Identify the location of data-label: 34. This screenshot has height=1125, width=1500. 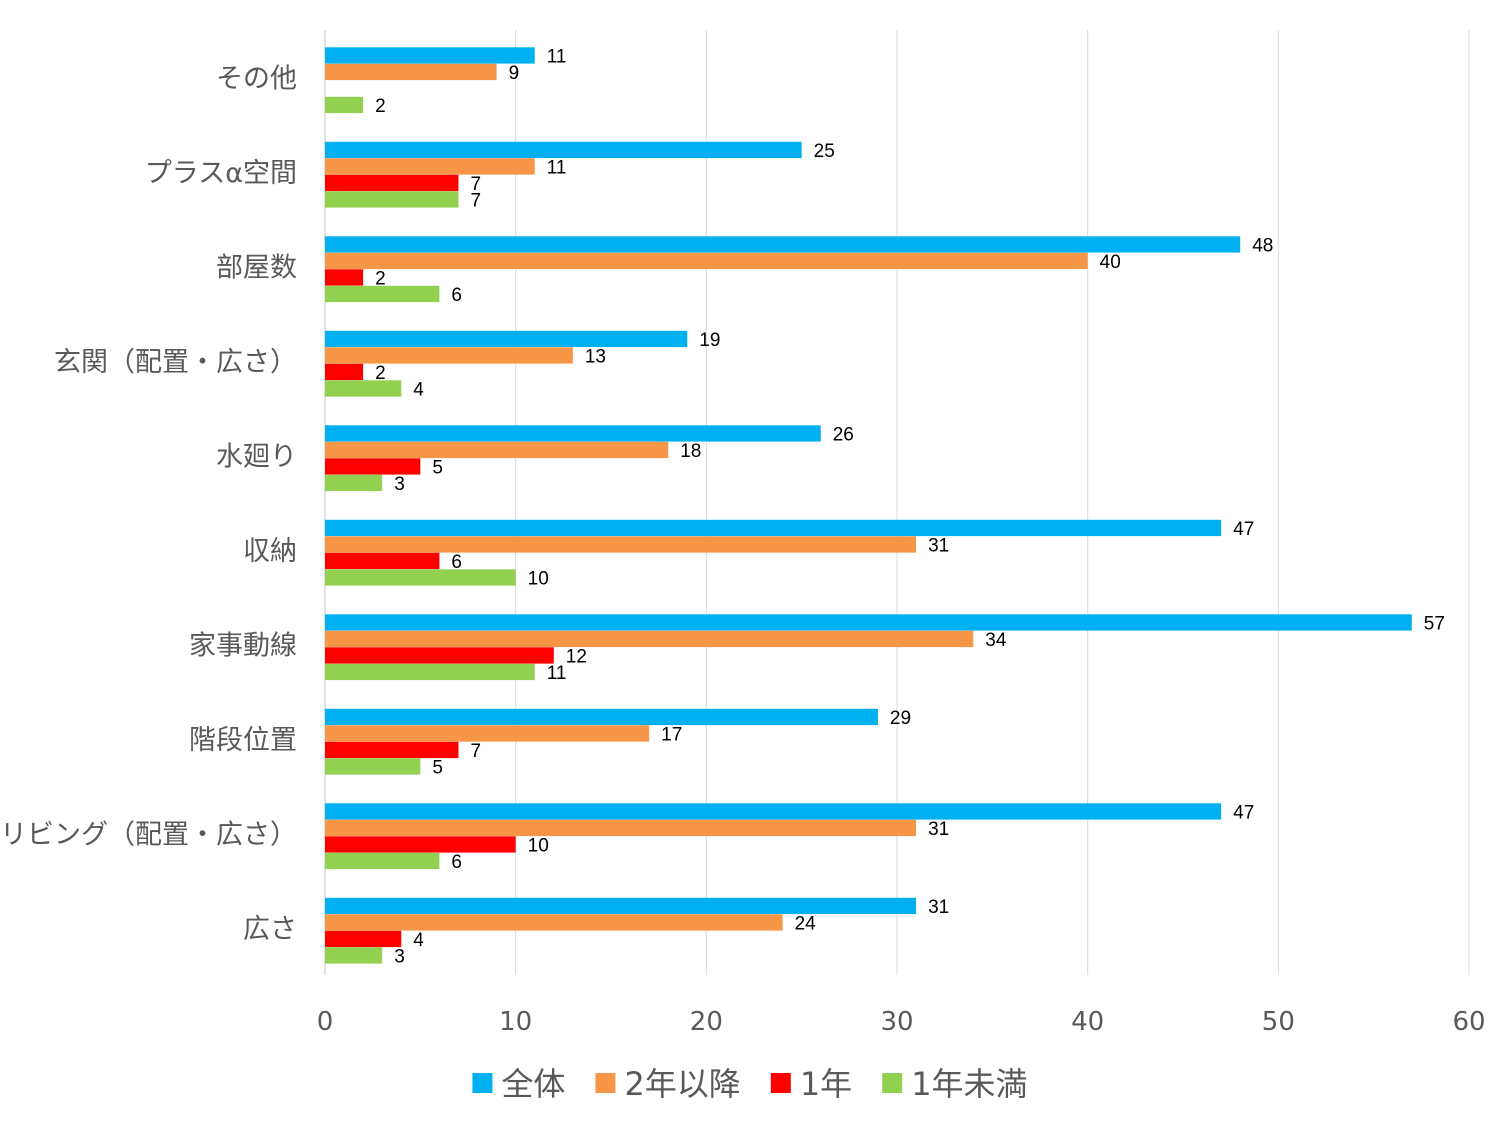
(996, 640).